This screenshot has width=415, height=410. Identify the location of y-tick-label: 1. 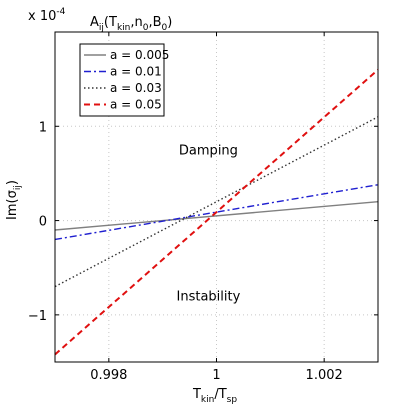
(43, 127).